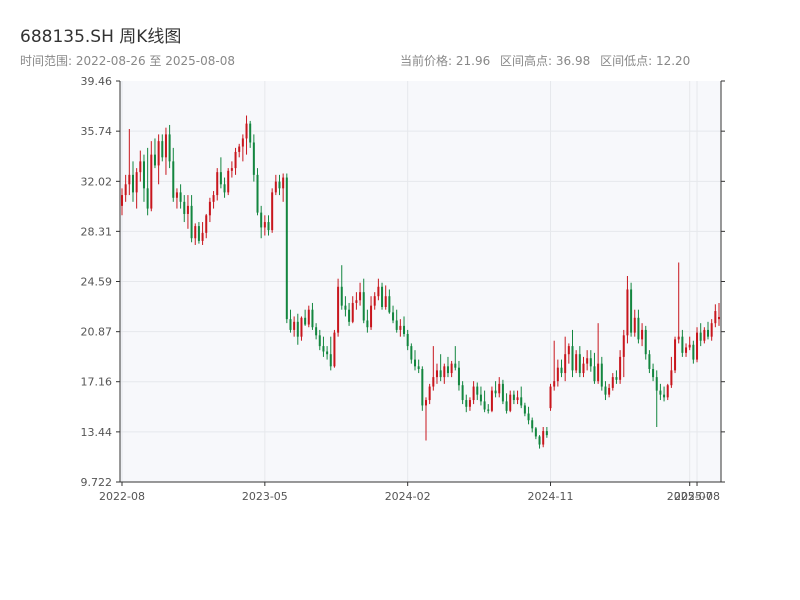  What do you see at coordinates (122, 496) in the screenshot?
I see `x-tick-label: 2022-08` at bounding box center [122, 496].